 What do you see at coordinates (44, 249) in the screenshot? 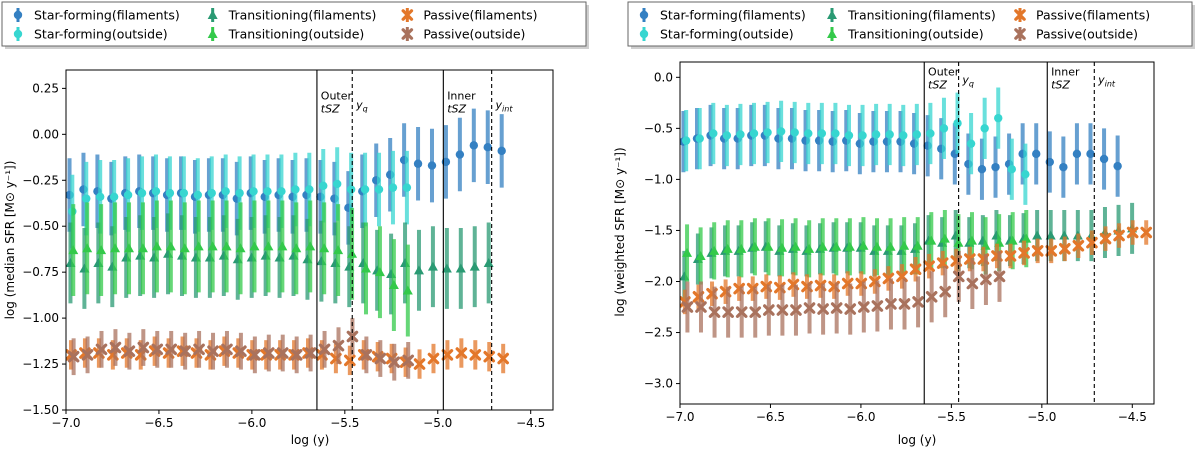
I see `median-y-ticks: −1.50 −1.25 −1.00 −0.75 −0.50 −0.25 0.00 0.25` at bounding box center [44, 249].